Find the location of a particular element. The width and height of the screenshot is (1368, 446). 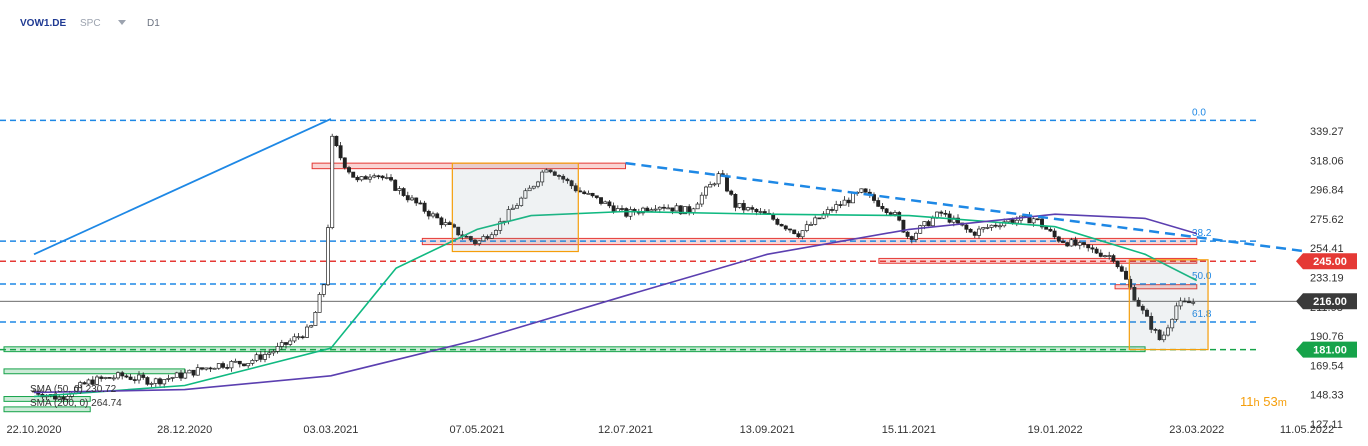

x-tick-label: 13.09.2021 is located at coordinates (767, 430).